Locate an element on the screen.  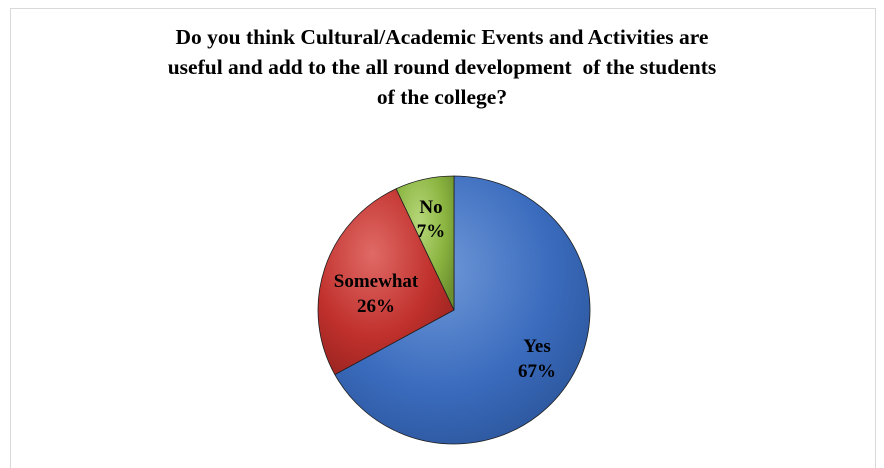
pie-slice-somewhat is located at coordinates (386, 282).